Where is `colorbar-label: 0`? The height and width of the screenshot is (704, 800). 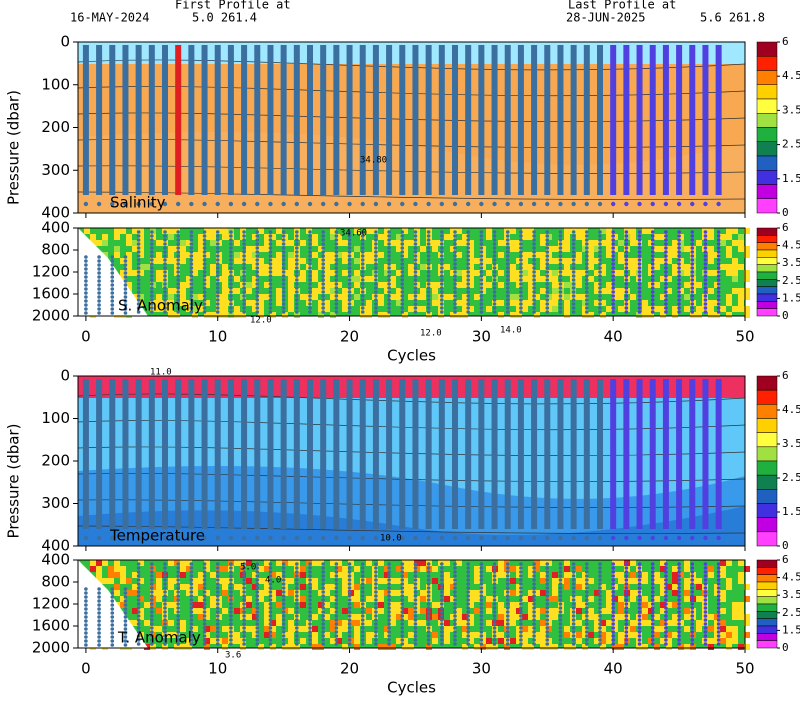 colorbar-label: 0 is located at coordinates (785, 647).